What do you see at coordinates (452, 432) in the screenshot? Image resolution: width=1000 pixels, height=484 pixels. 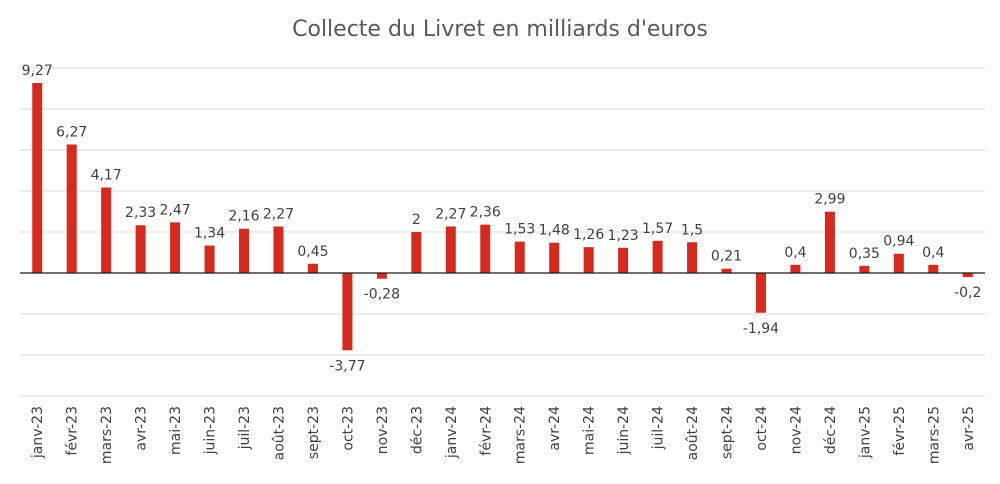 I see `x-tick-label: janv-24` at bounding box center [452, 432].